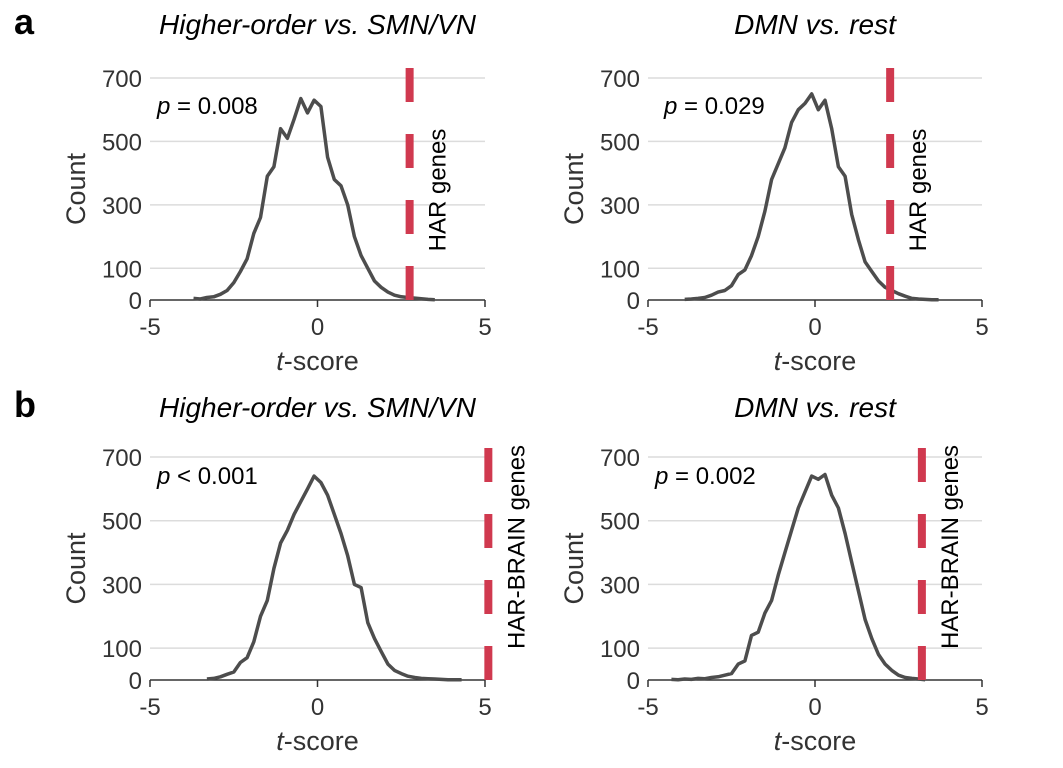 This screenshot has height=768, width=1063. I want to click on panel-letter-a: a, so click(24, 21).